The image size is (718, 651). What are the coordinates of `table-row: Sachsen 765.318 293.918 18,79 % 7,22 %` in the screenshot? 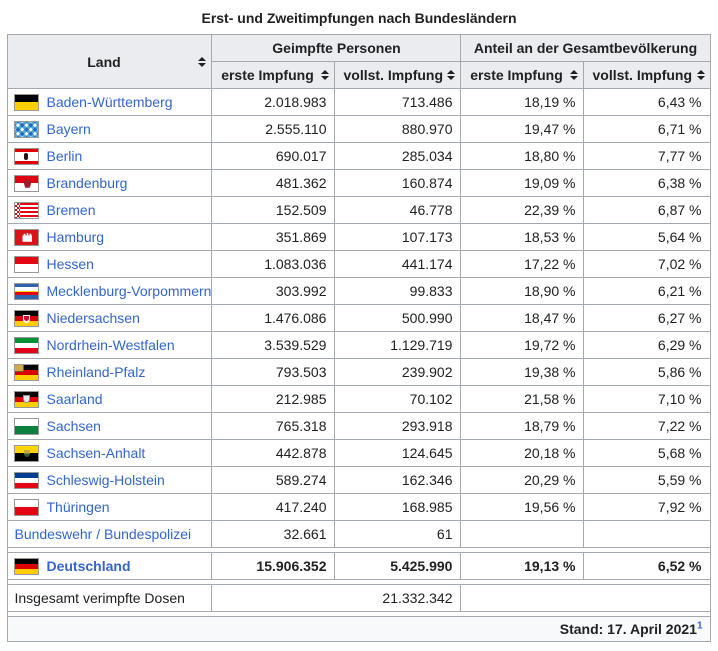 It's located at (359, 426).